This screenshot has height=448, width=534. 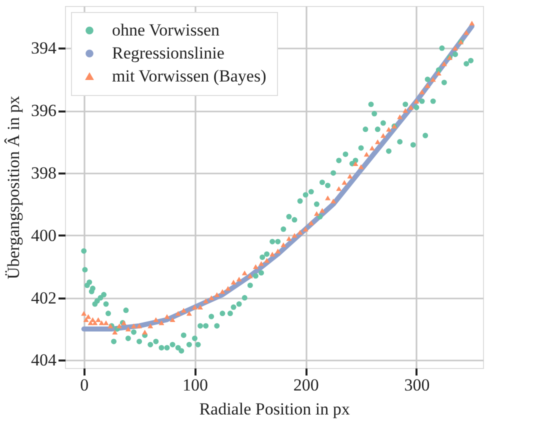 What do you see at coordinates (43, 298) in the screenshot?
I see `y-tick-label: 402` at bounding box center [43, 298].